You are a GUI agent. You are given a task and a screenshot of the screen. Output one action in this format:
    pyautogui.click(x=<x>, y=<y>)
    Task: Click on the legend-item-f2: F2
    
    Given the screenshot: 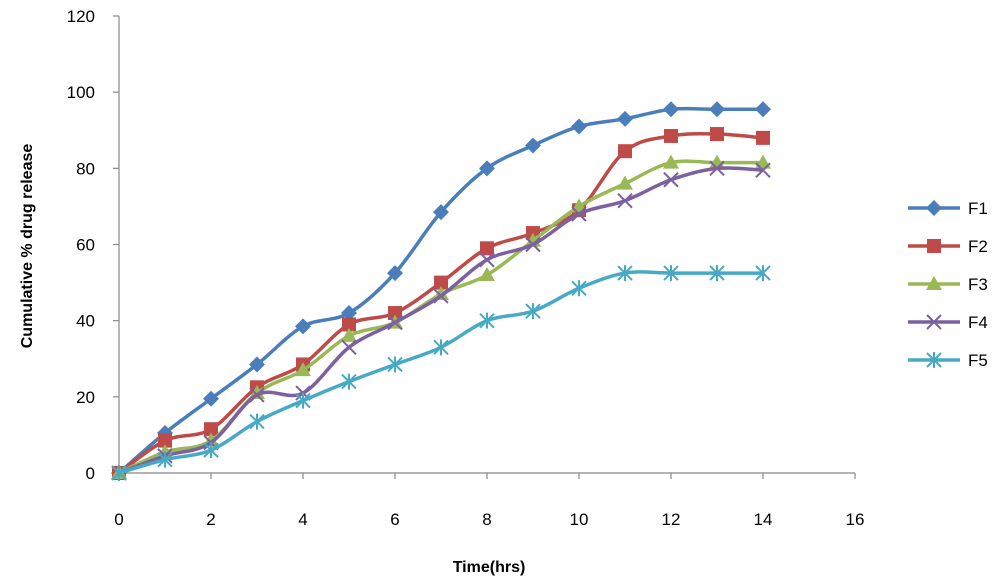 What is the action you would take?
    pyautogui.click(x=948, y=246)
    